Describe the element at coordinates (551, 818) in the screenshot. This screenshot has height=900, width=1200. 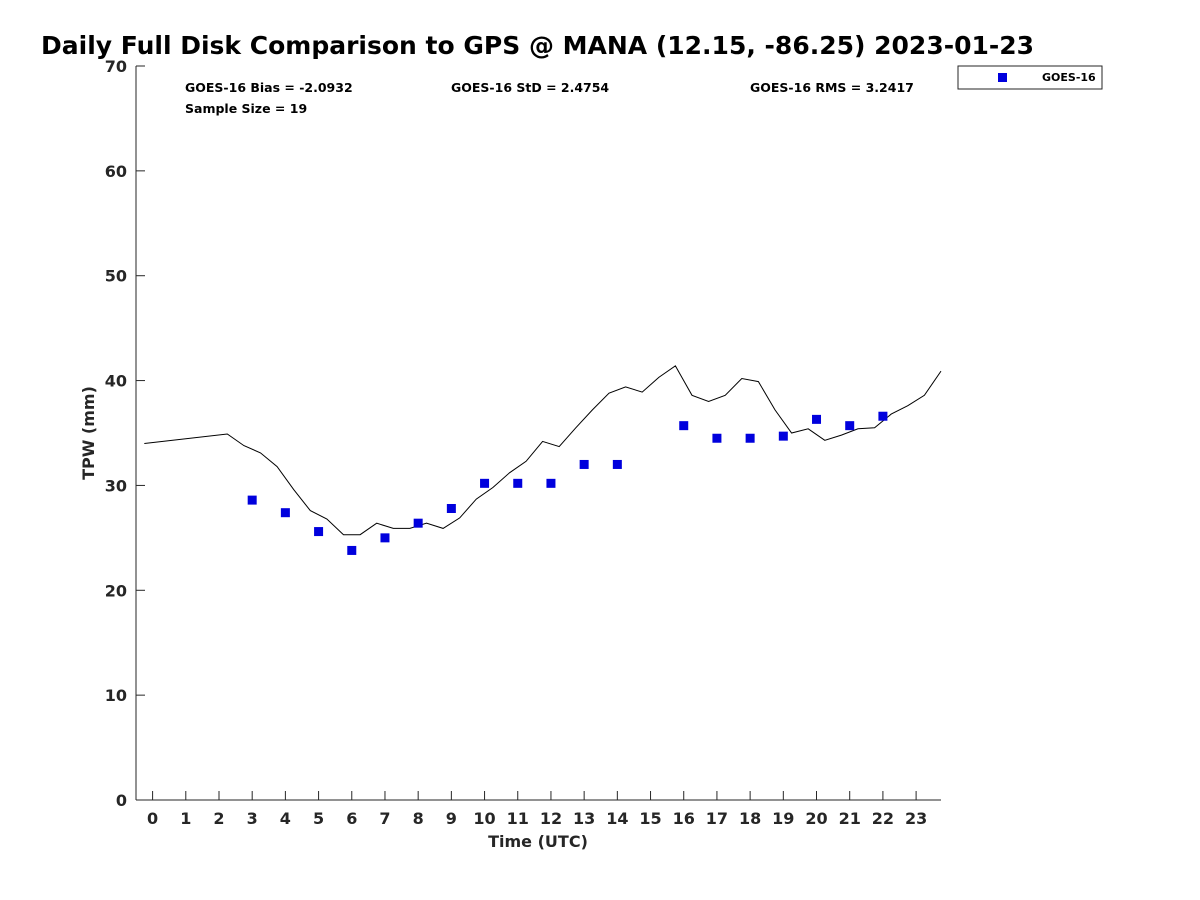
I see `x-tick-label: 12` at that location.